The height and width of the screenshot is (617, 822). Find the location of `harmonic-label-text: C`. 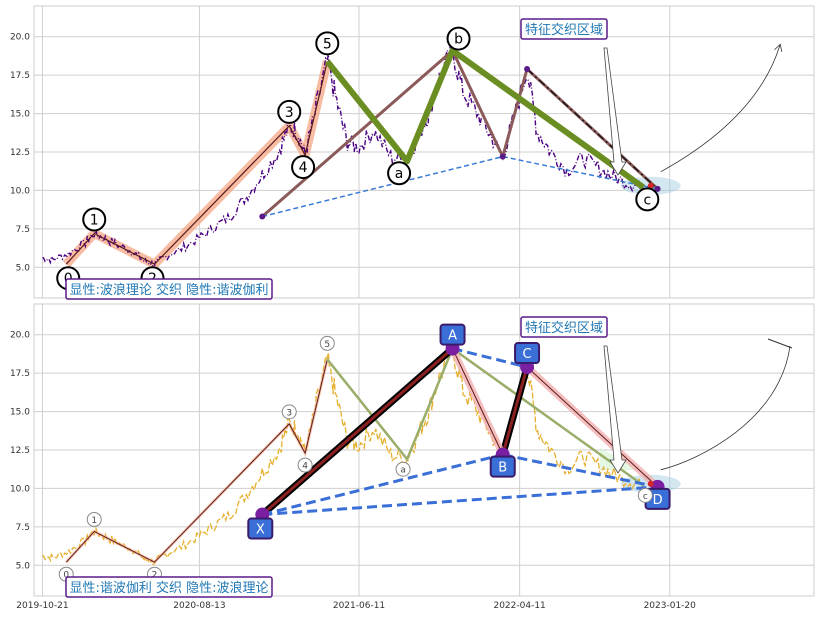

harmonic-label-text: C is located at coordinates (527, 354).